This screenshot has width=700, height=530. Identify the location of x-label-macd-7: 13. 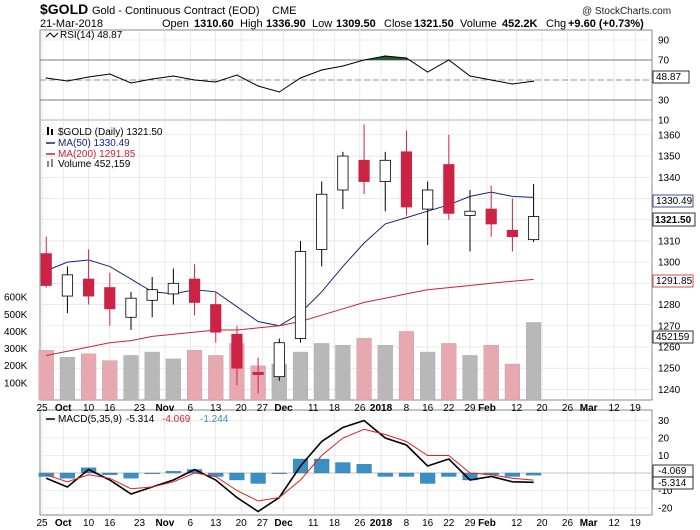
(216, 523).